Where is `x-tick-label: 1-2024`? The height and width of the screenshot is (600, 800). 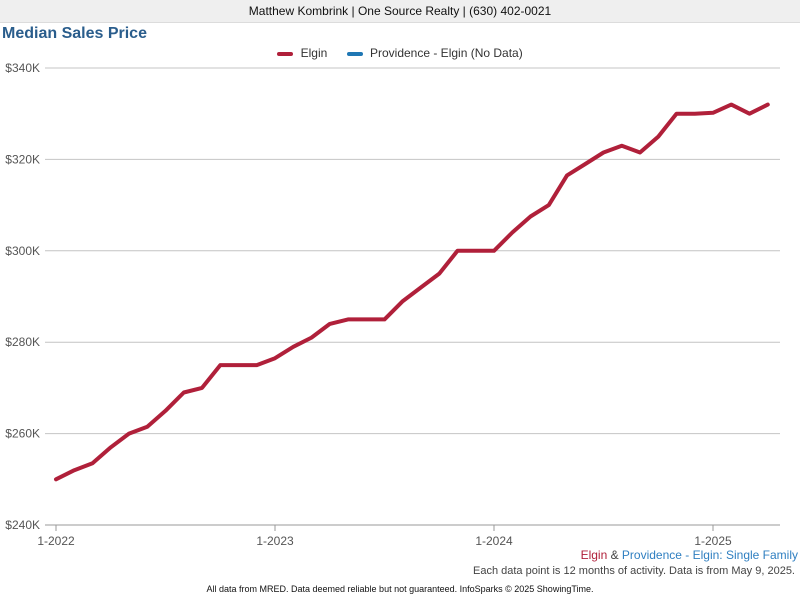 x-tick-label: 1-2024 is located at coordinates (494, 541).